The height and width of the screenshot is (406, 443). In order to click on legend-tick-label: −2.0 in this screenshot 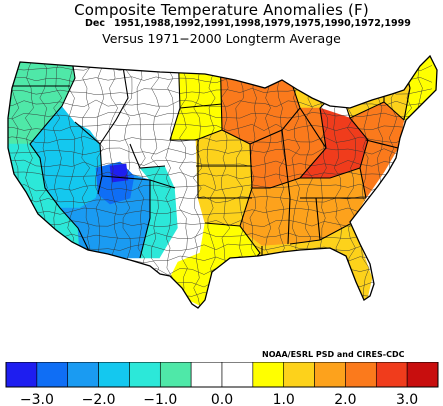, I will do `click(99, 399)`.